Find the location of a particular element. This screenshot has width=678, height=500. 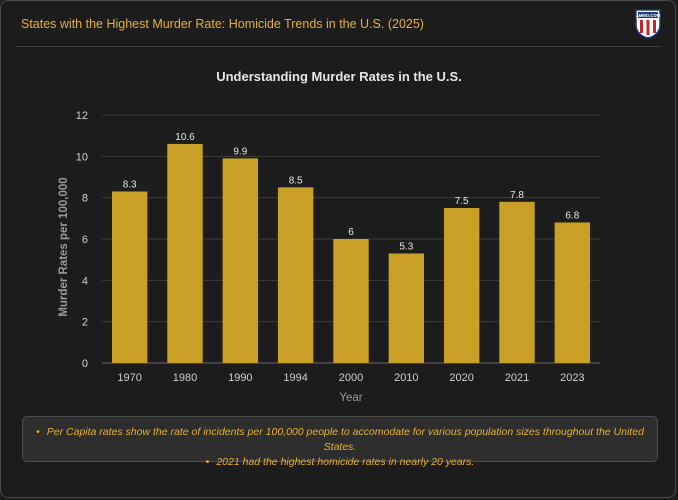

chart-title: Understanding Murder Rates in the U.S. is located at coordinates (339, 76).